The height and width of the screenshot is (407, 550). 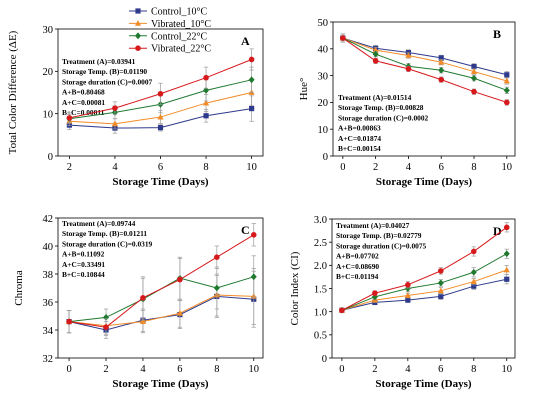 What do you see at coordinates (375, 97) in the screenshot?
I see `annotation-text: Treatment (A)=0.01514` at bounding box center [375, 97].